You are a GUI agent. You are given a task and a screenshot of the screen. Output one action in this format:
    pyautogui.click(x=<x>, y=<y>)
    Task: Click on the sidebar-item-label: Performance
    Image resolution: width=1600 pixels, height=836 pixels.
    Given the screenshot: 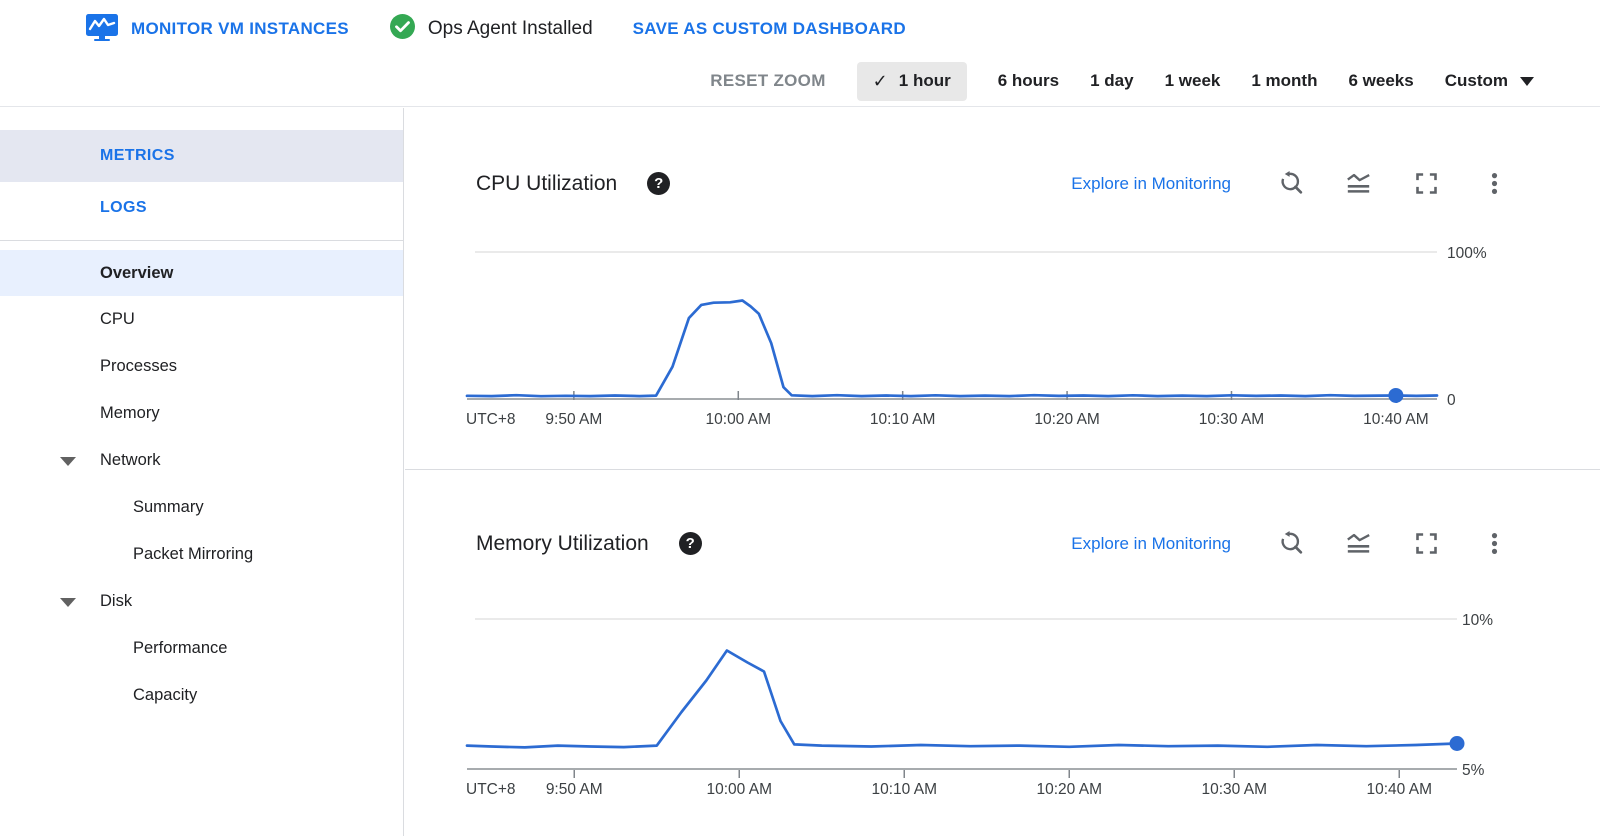 What is the action you would take?
    pyautogui.click(x=180, y=648)
    